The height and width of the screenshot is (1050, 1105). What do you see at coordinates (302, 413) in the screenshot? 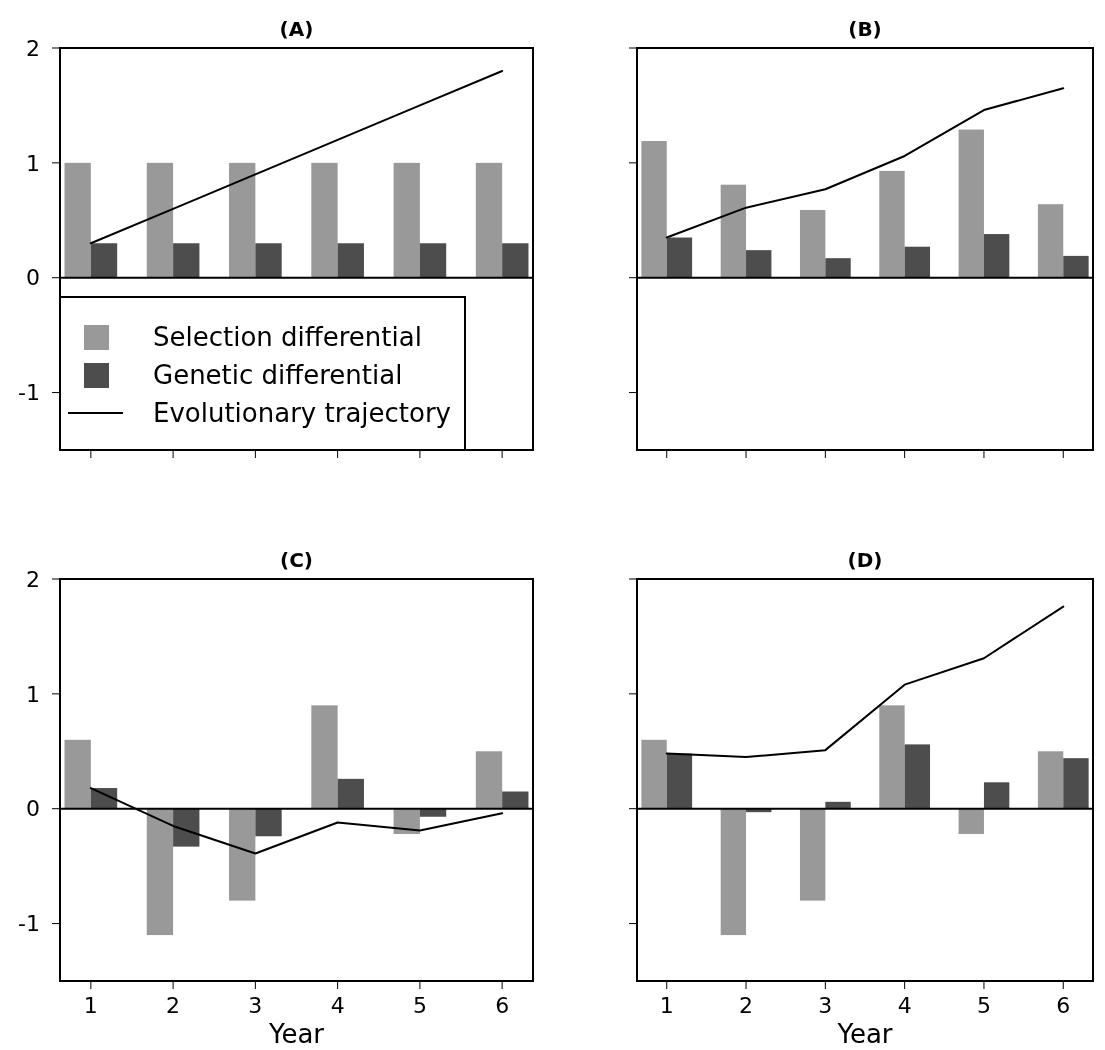
I see `legend-label: Evolutionary trajectory` at bounding box center [302, 413].